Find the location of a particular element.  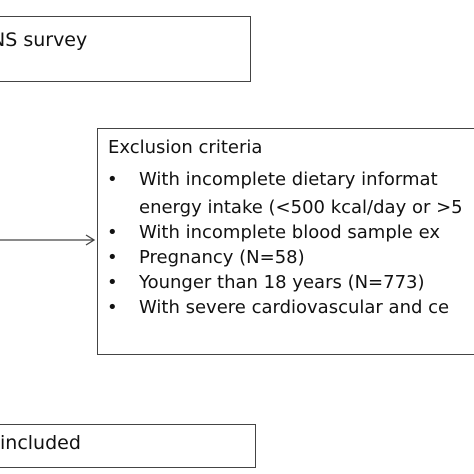

included-box: included is located at coordinates (128, 446).